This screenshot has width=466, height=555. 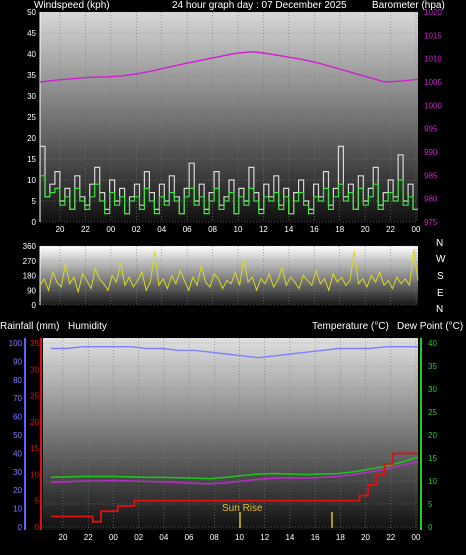 I want to click on direction-y-tick: 270, so click(x=30, y=261).